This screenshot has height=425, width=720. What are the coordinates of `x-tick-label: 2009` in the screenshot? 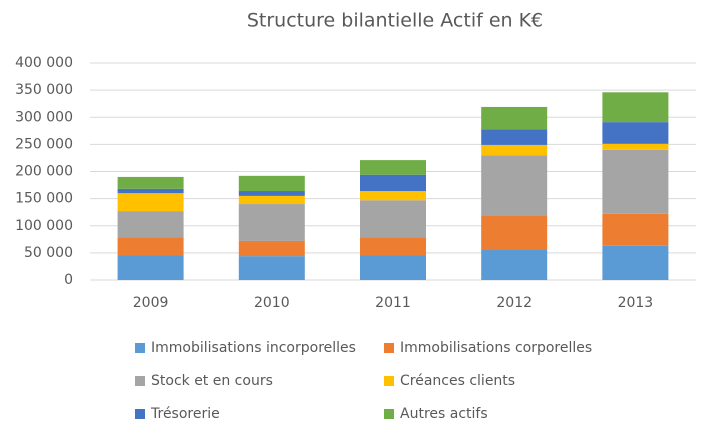 It's located at (151, 303).